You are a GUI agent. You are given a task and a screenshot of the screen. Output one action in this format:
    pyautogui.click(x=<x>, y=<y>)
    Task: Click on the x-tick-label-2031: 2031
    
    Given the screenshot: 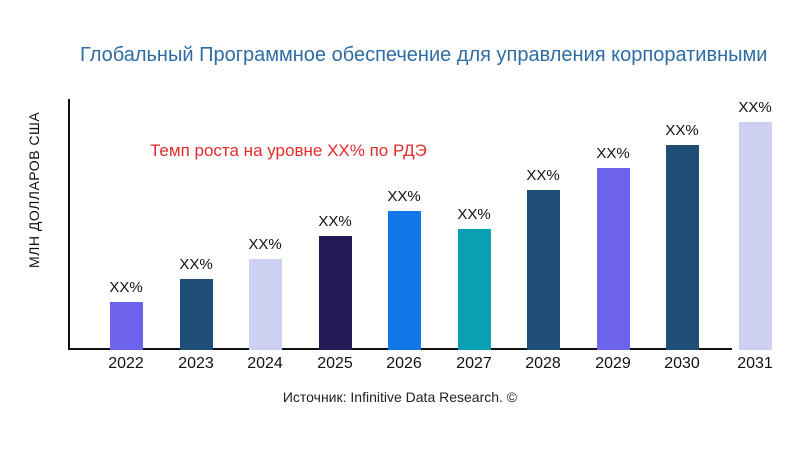 What is the action you would take?
    pyautogui.click(x=755, y=363)
    